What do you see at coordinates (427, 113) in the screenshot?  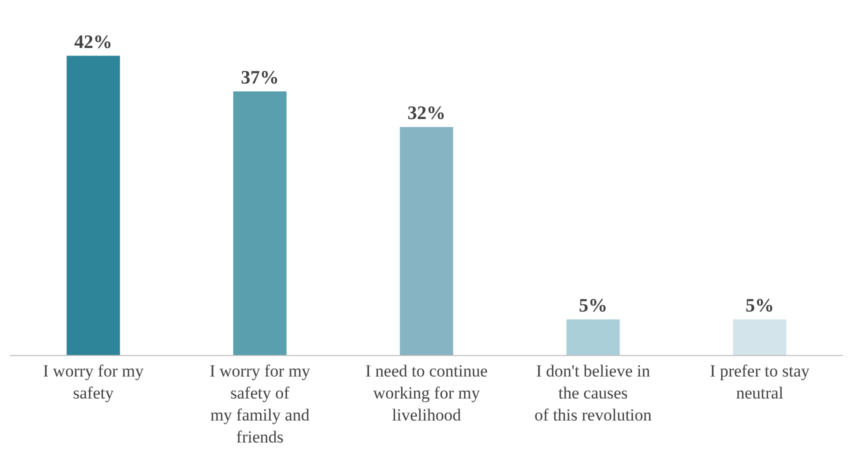 I see `data-label: 32%` at bounding box center [427, 113].